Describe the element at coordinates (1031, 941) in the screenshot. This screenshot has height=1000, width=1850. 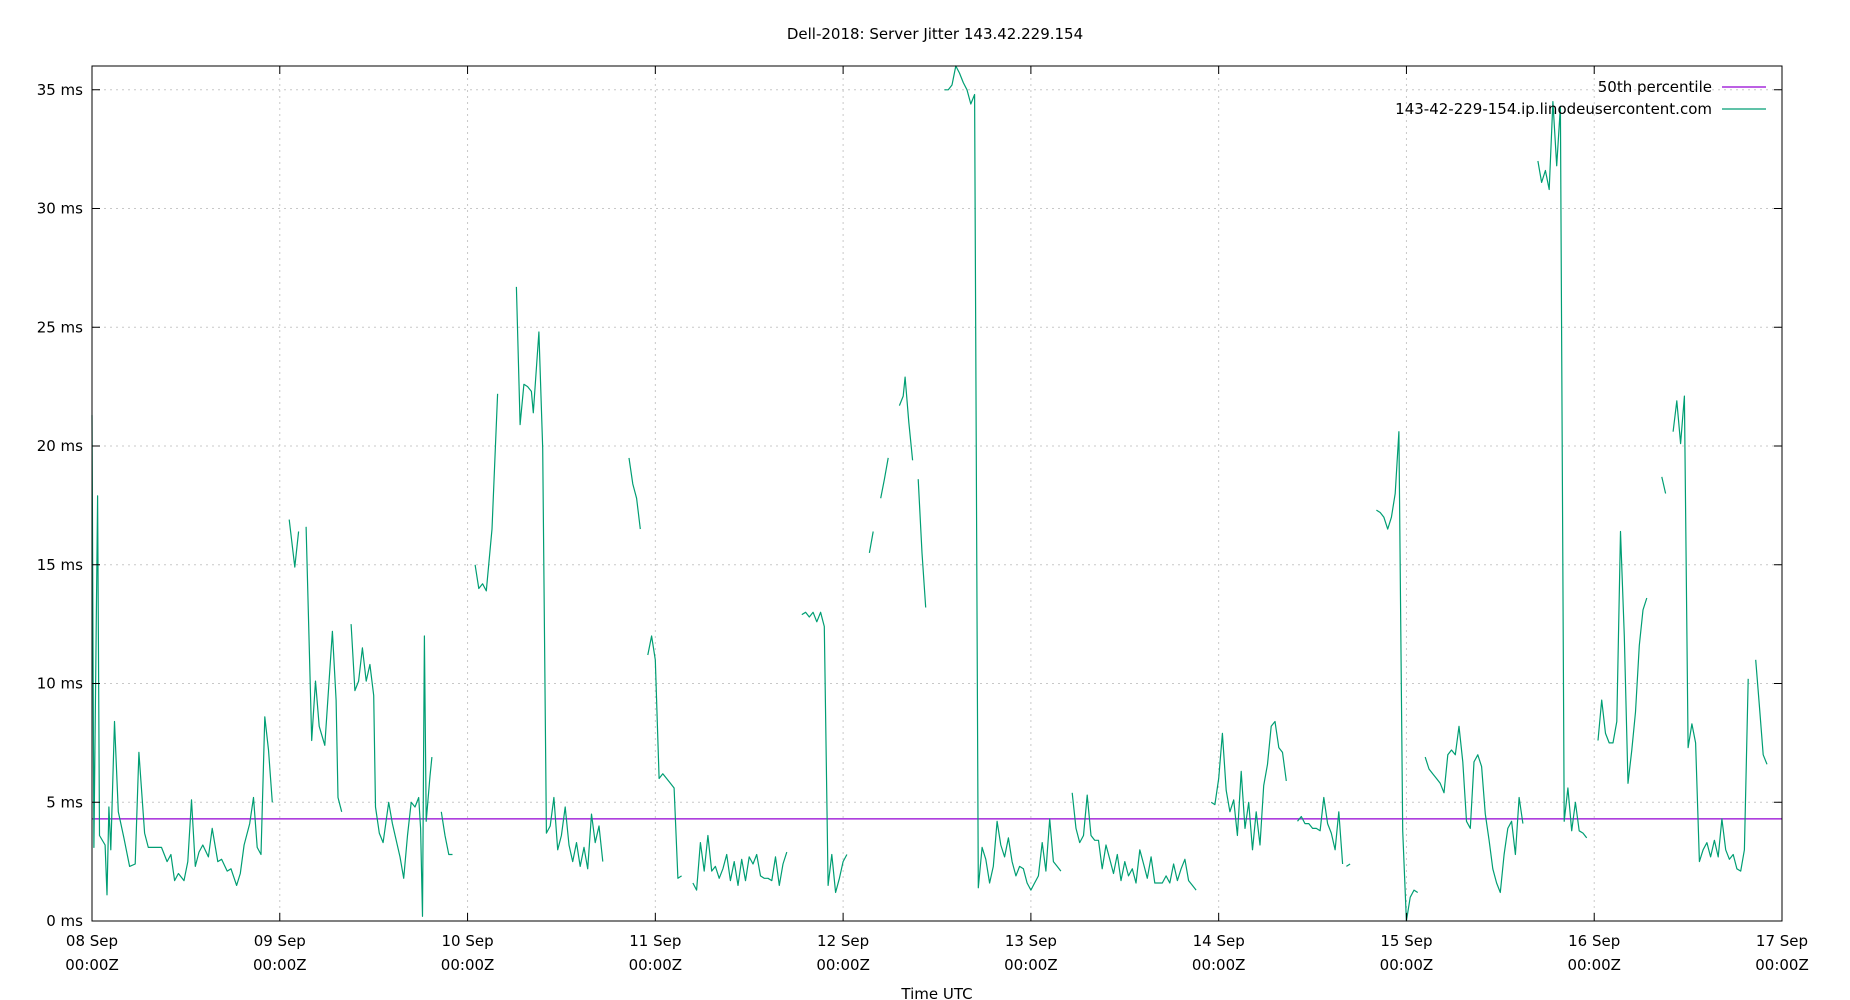
I see `x-tick-label-date: 13 Sep` at that location.